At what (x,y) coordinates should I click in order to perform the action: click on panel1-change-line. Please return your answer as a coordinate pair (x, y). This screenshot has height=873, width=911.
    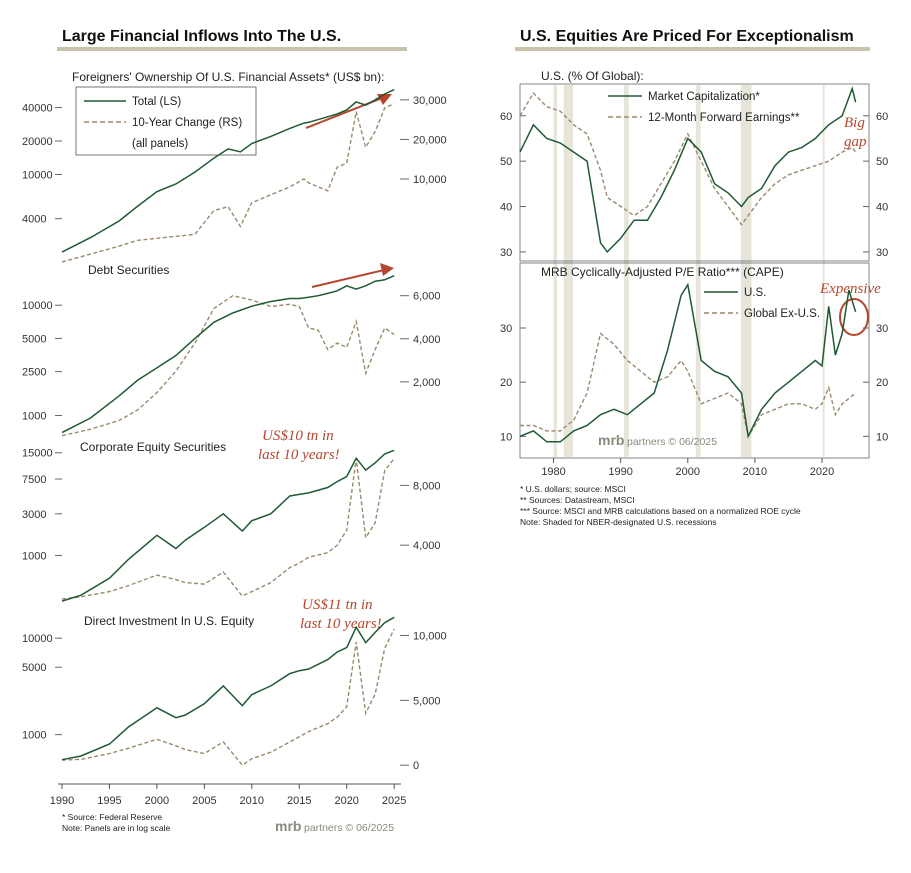
    Looking at the image, I should click on (228, 183).